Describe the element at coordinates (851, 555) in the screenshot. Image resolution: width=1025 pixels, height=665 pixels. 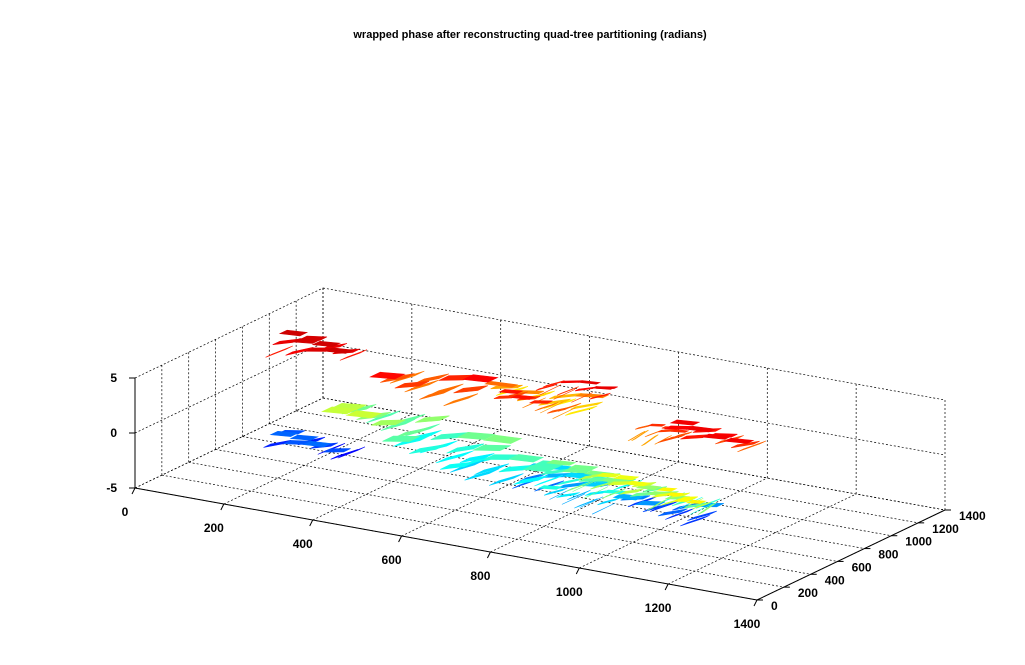
I see `y-axis-line` at that location.